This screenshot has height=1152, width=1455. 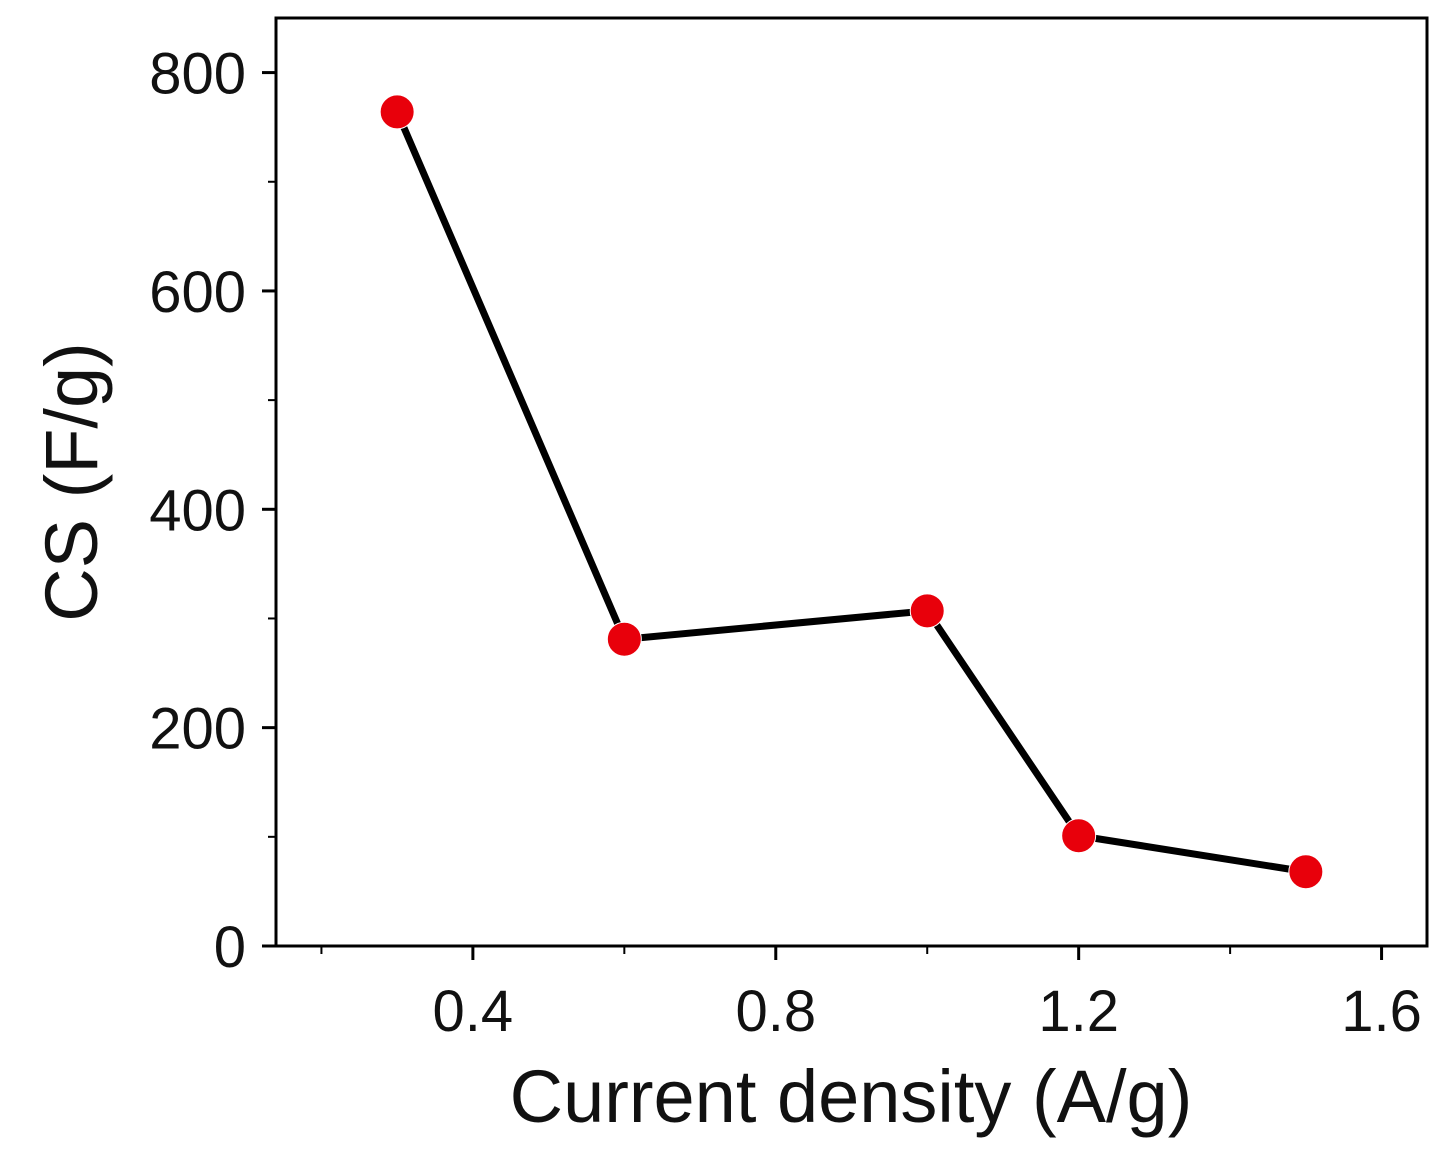 I want to click on x-tick-label: 1.2, so click(x=1078, y=1011).